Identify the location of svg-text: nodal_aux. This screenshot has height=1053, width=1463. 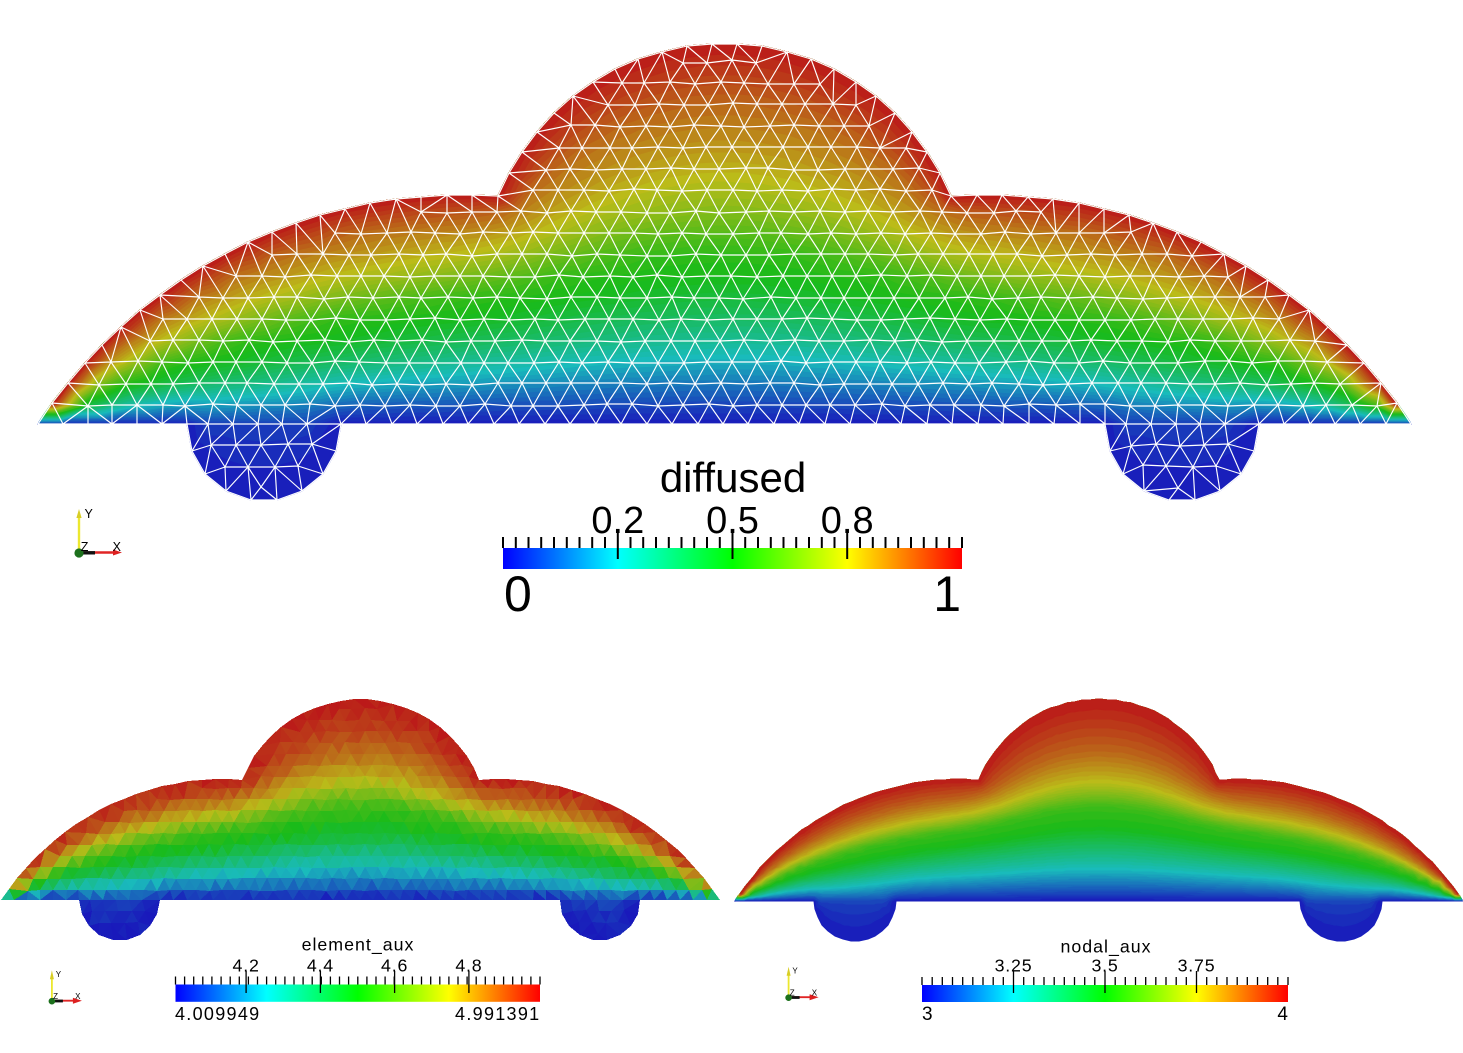
(1105, 947).